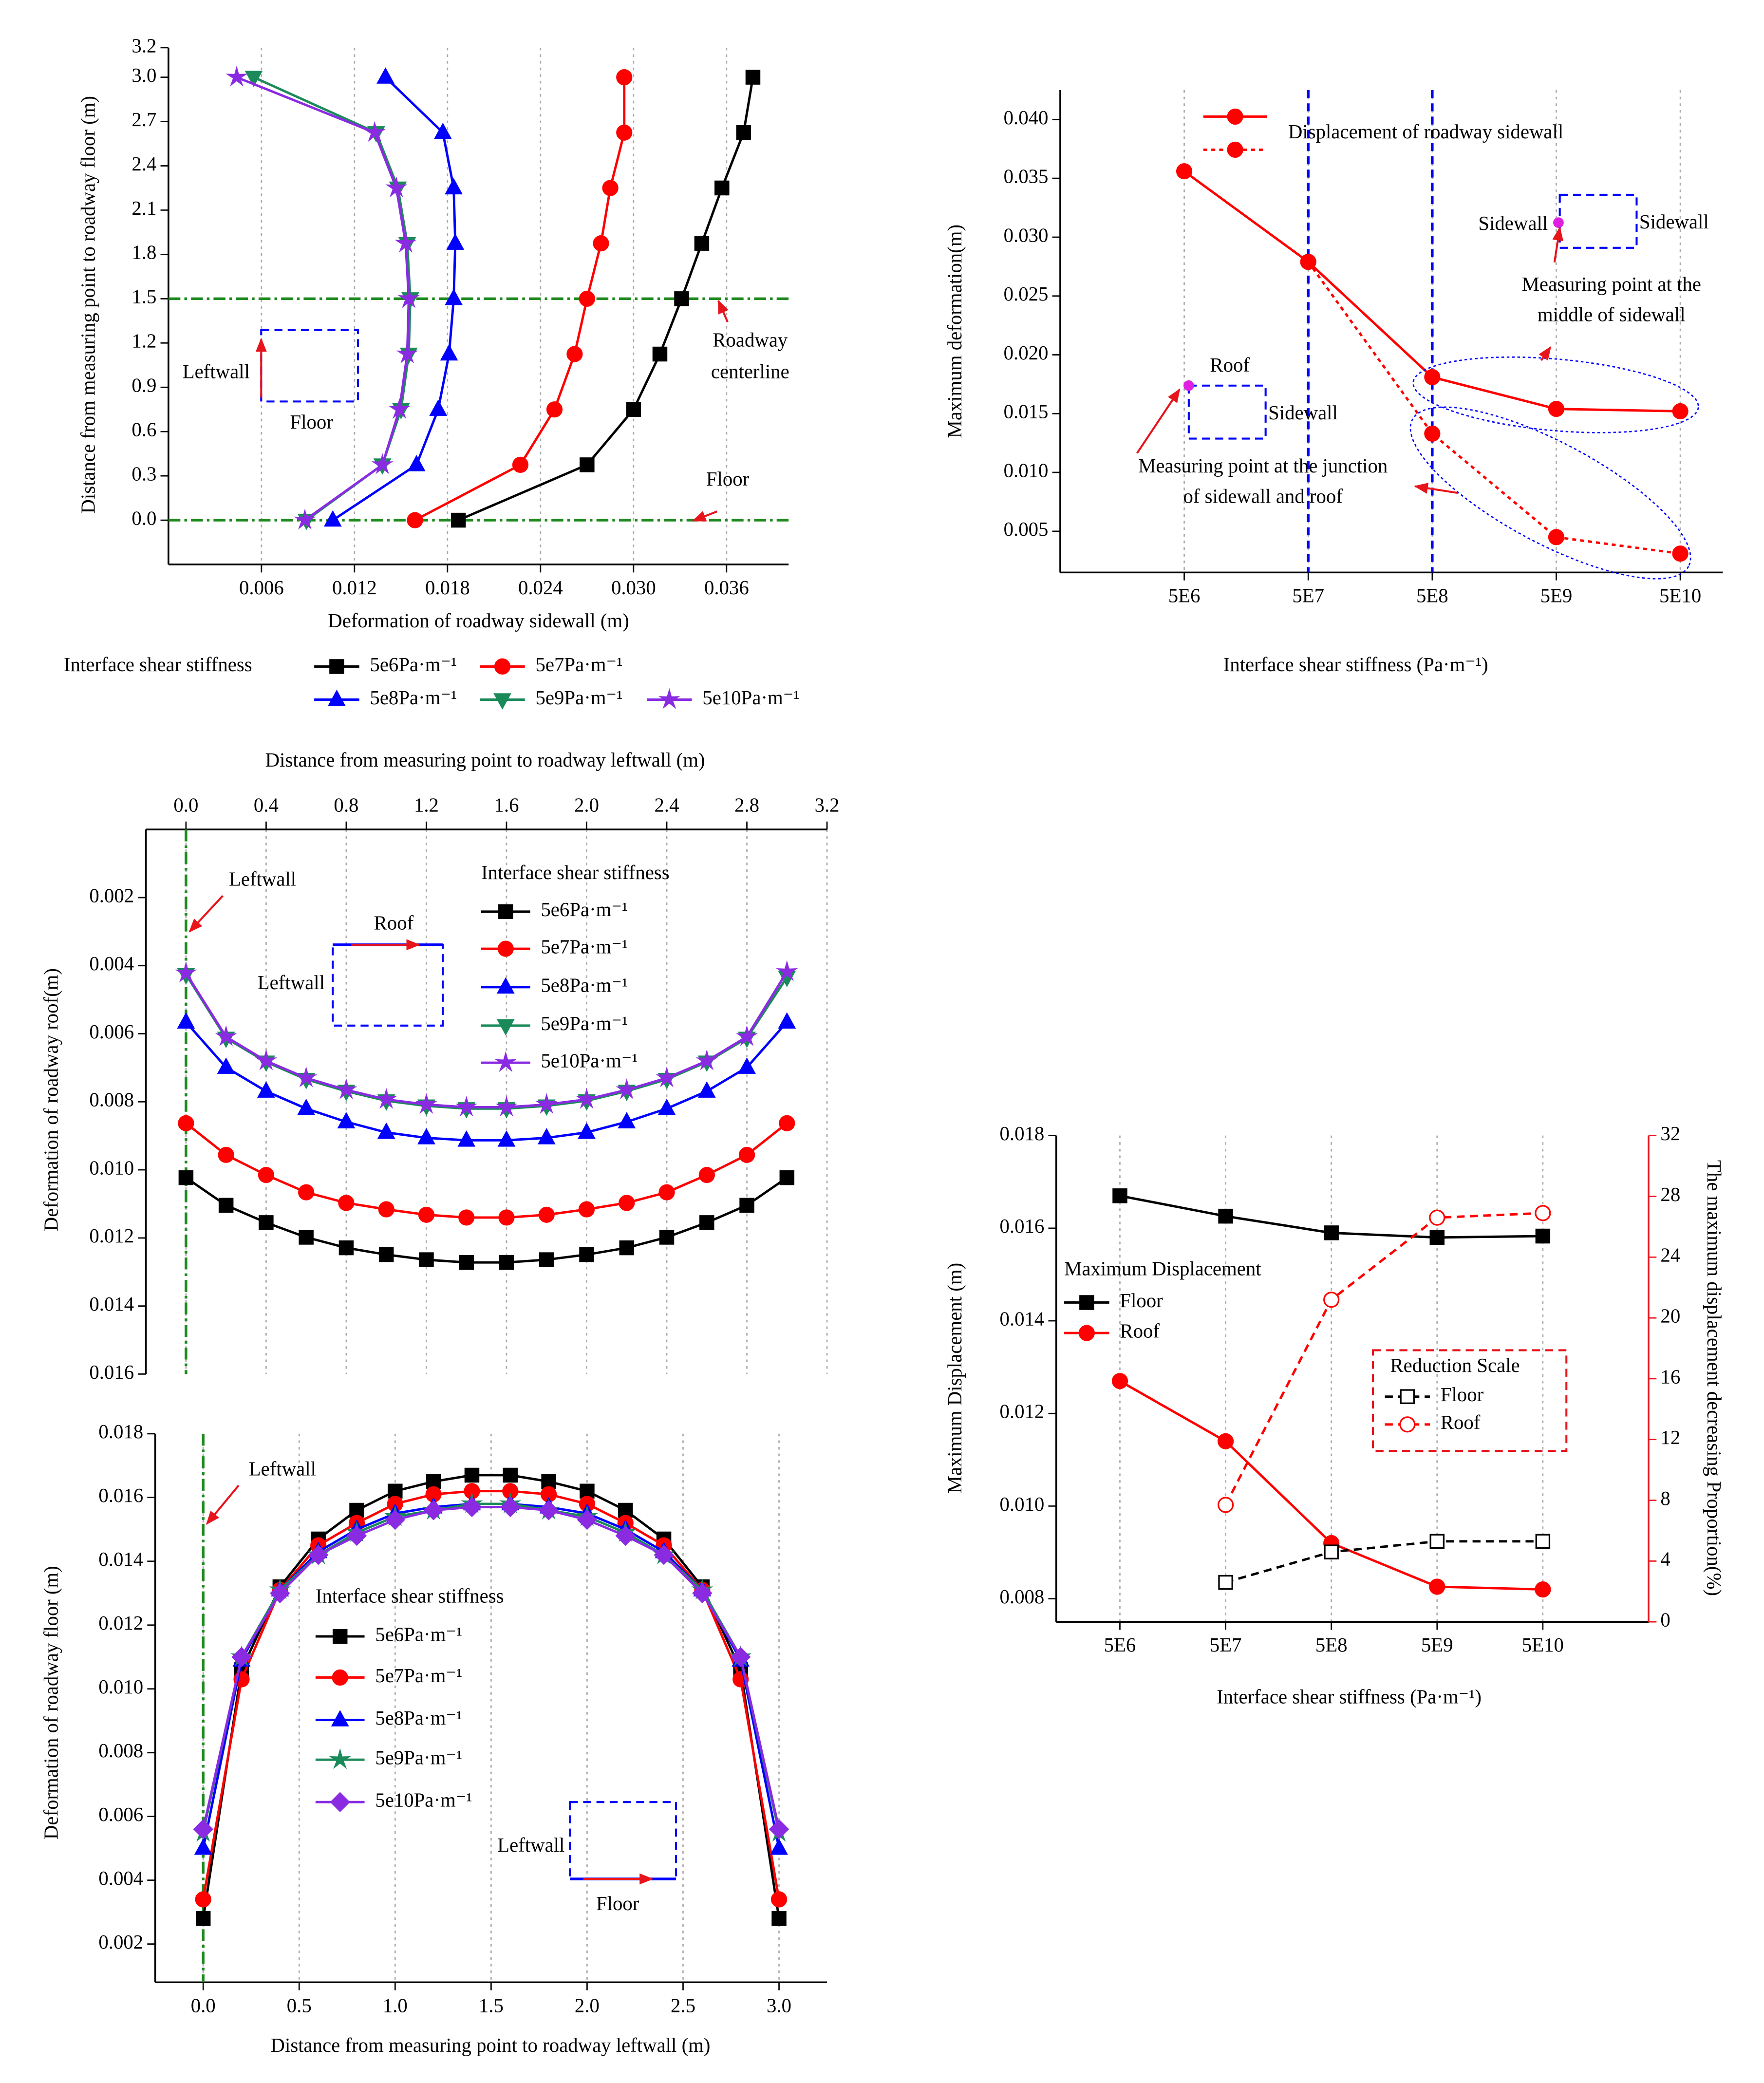  I want to click on annotation: Leftwall, so click(282, 1469).